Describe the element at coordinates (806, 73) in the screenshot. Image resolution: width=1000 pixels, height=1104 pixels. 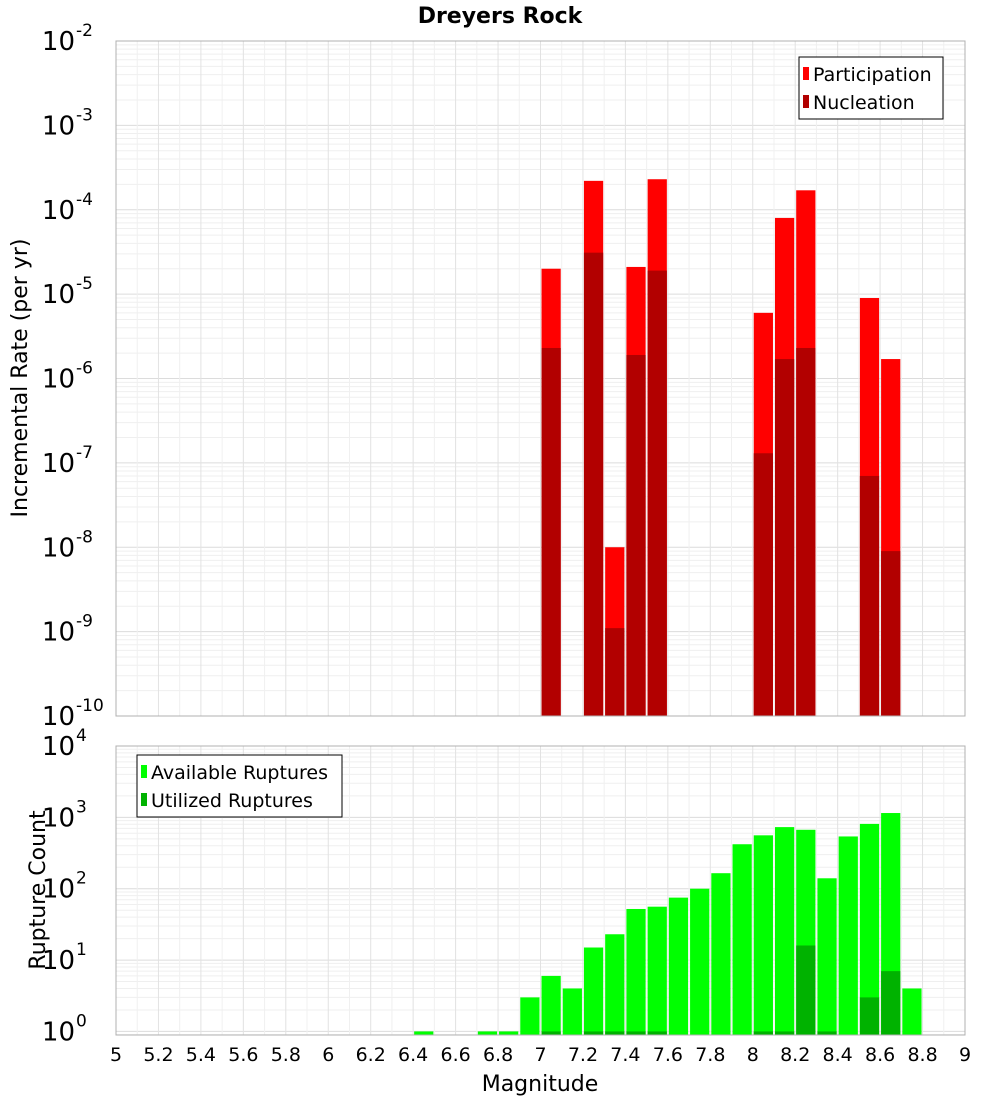
I see `top-legend-swatch` at that location.